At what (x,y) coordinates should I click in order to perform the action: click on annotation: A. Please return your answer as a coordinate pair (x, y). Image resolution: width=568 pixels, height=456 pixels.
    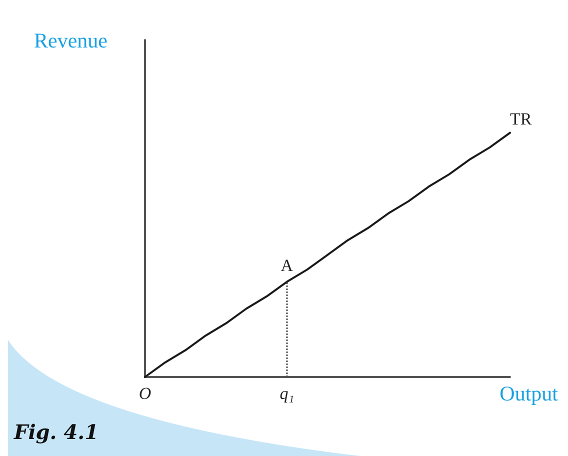
    Looking at the image, I should click on (287, 265).